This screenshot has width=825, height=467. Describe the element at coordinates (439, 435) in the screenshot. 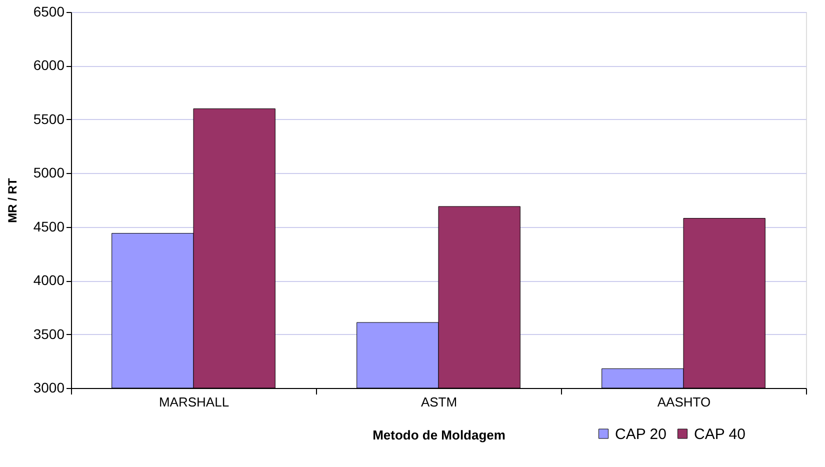

I see `x-axis-title: Metodo de Moldagem` at that location.